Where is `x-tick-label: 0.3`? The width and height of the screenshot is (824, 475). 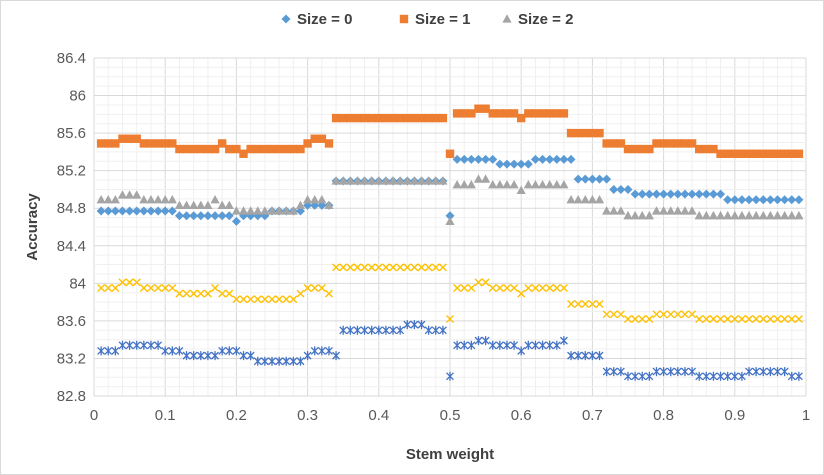
x-tick-label: 0.3 is located at coordinates (307, 415).